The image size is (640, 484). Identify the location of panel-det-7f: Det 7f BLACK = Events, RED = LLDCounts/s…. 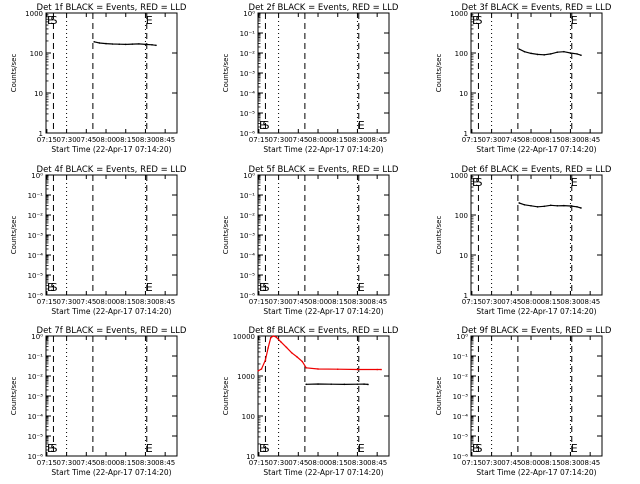
(98, 401).